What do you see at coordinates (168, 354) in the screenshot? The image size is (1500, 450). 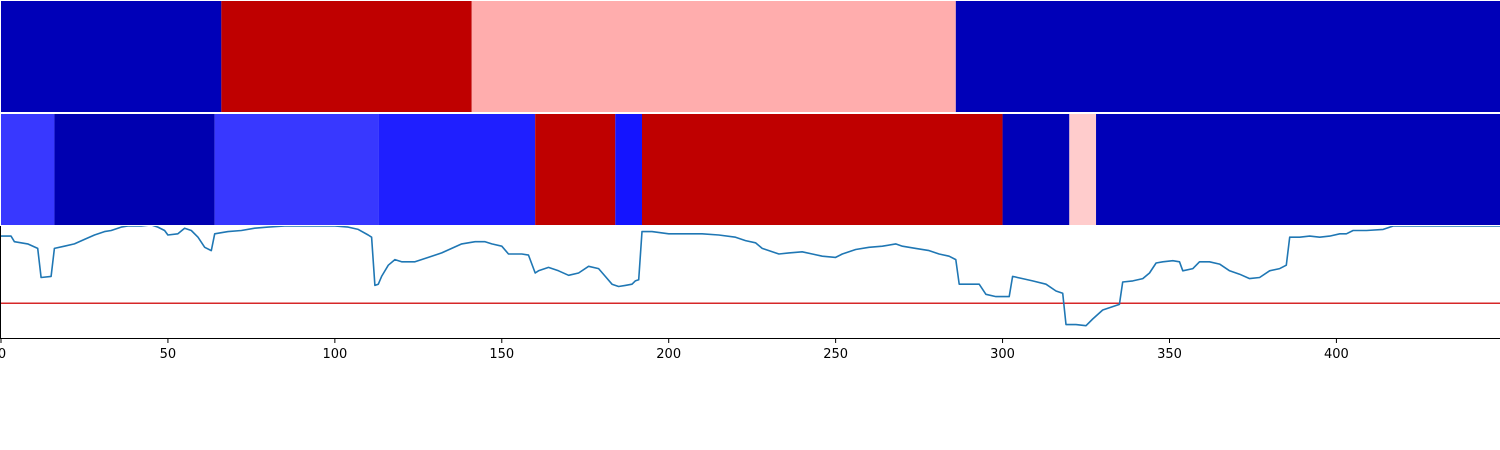 I see `x-tick-label-1: 50` at bounding box center [168, 354].